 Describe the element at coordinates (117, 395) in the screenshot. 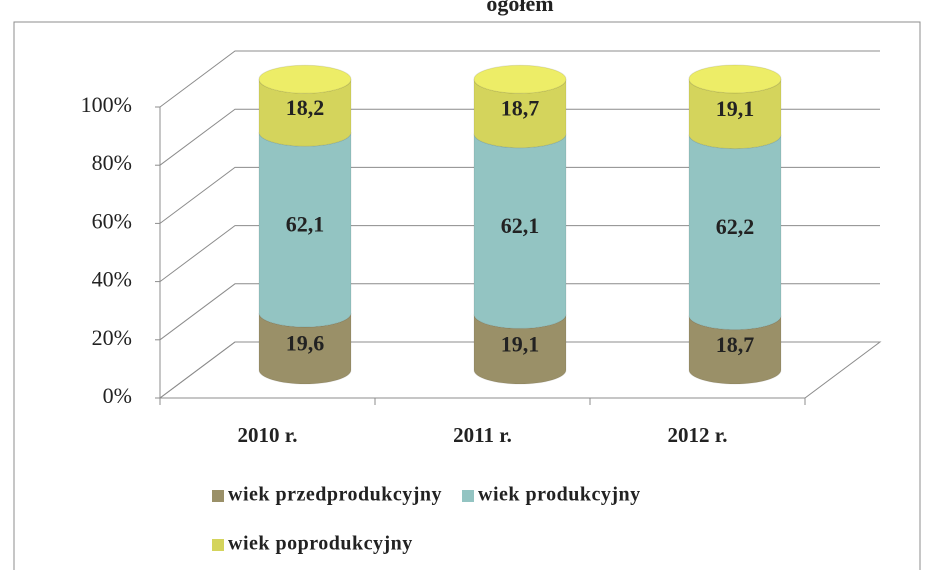

I see `y-tick-label: 0%` at that location.